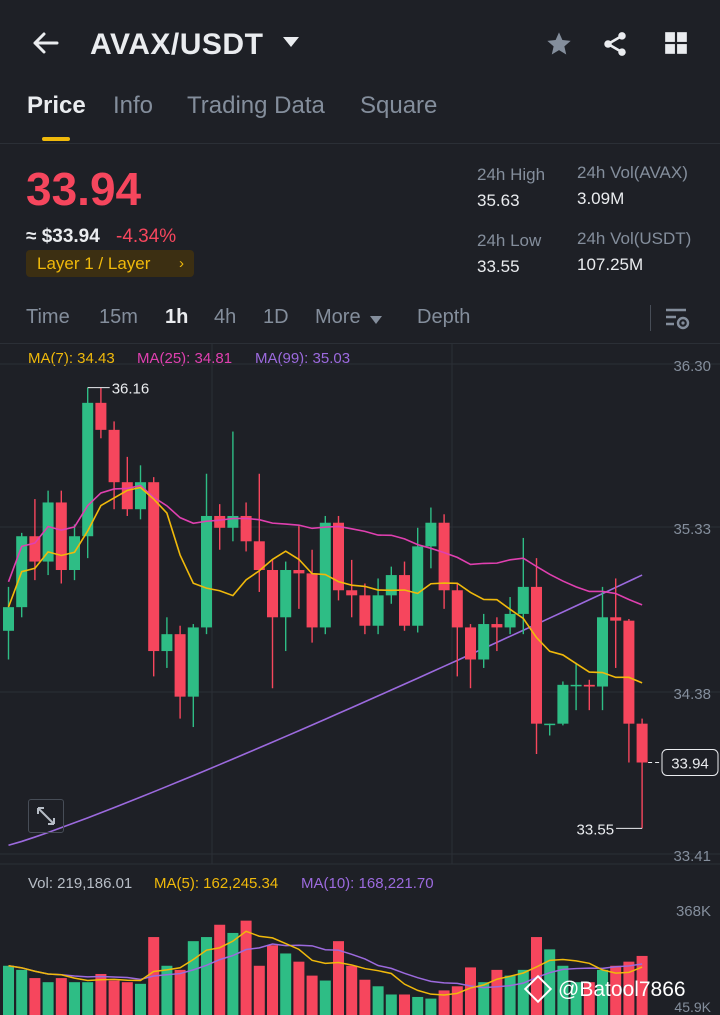 This screenshot has height=1015, width=720. Describe the element at coordinates (185, 358) in the screenshot. I see `ma25-label: MA(25): 34.81` at that location.